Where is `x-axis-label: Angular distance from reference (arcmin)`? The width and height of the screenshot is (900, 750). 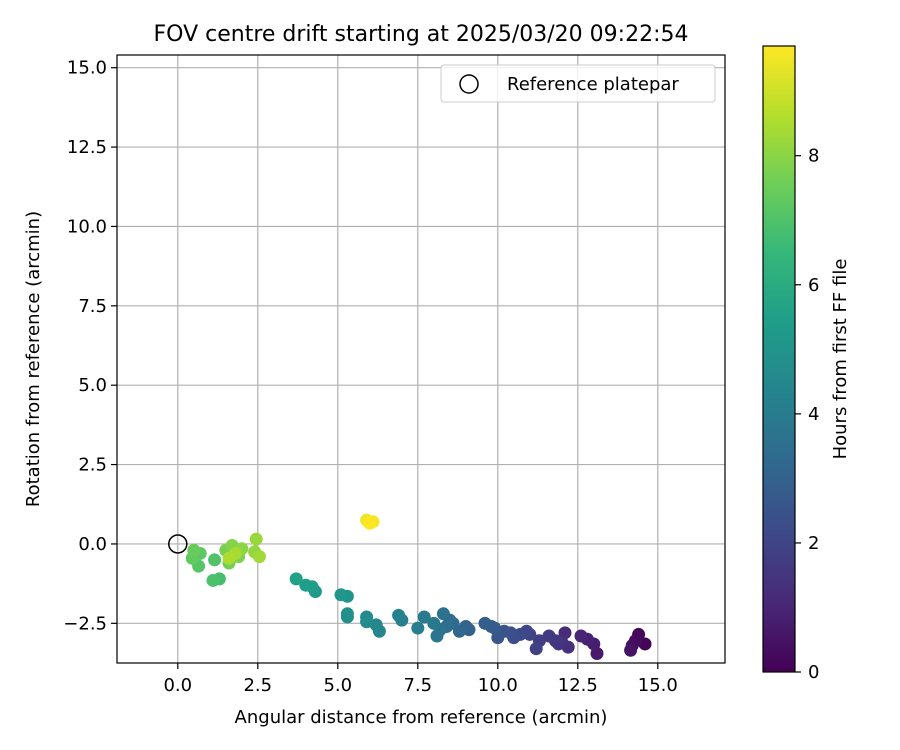
x-axis-label: Angular distance from reference (arcmin) is located at coordinates (421, 717).